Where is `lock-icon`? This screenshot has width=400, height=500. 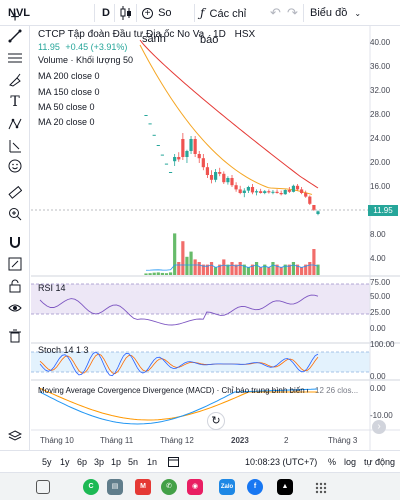 lock-icon is located at coordinates (15, 286).